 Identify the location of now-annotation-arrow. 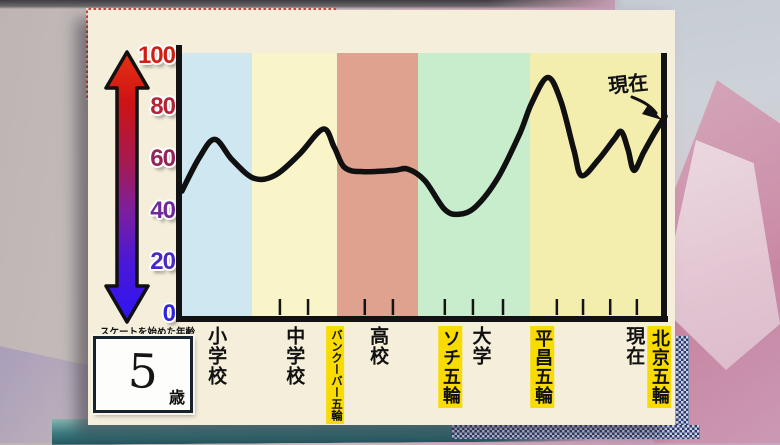
(644, 105).